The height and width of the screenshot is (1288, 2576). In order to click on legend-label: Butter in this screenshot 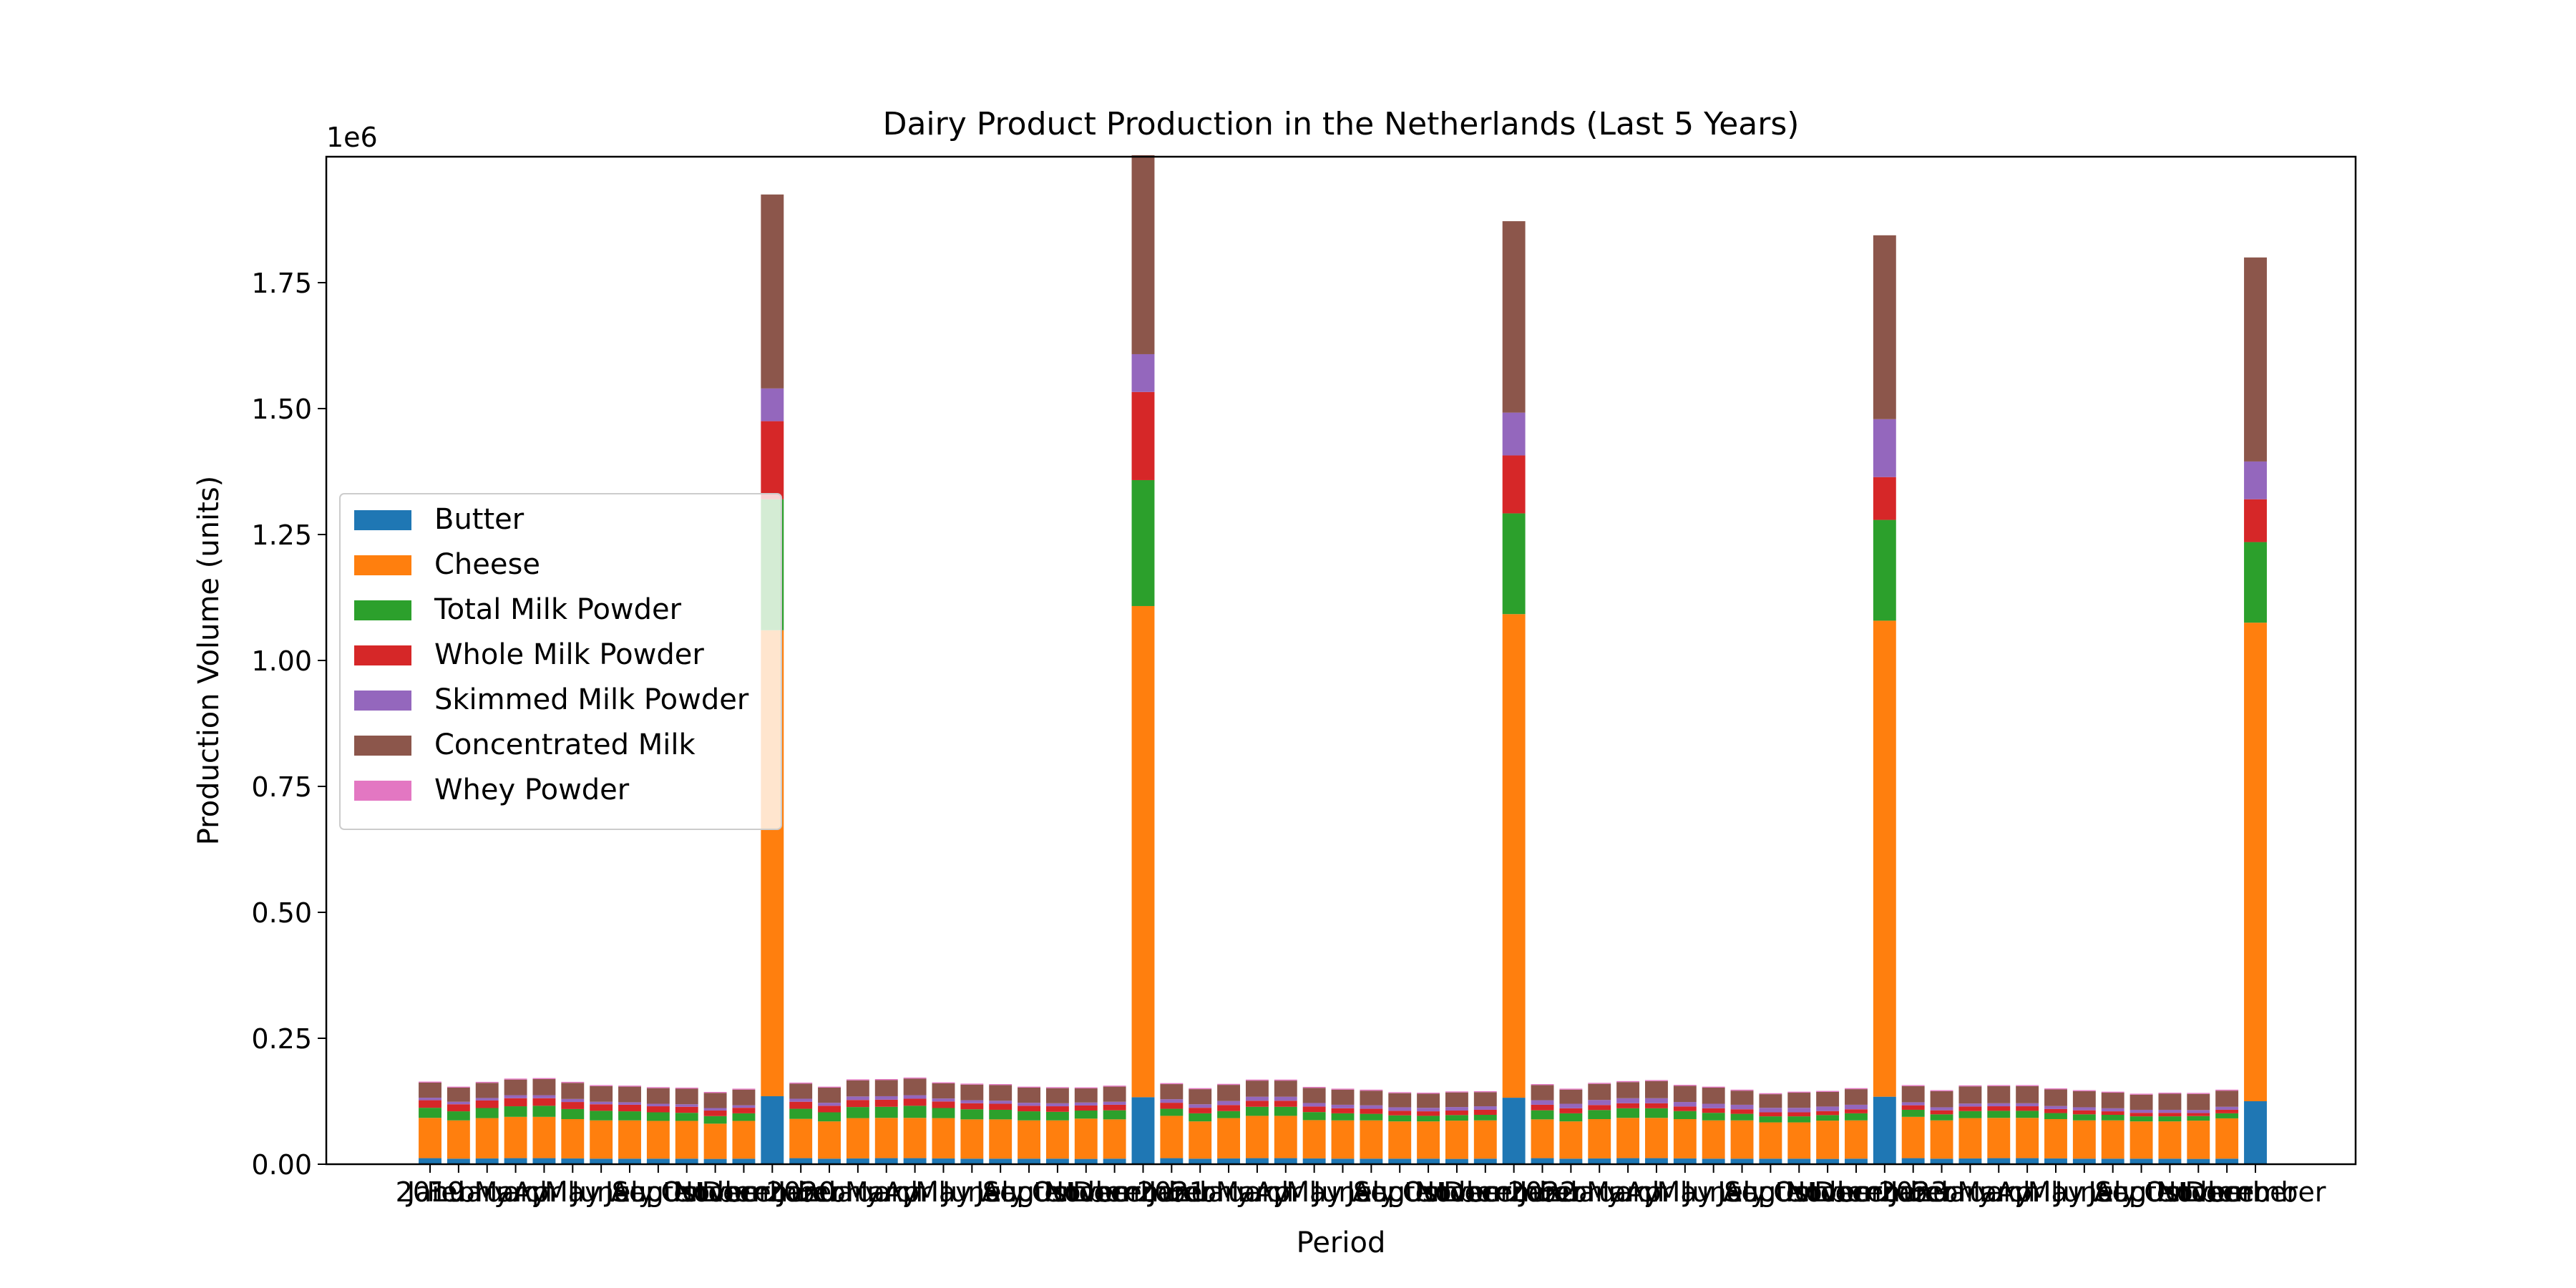, I will do `click(479, 519)`.